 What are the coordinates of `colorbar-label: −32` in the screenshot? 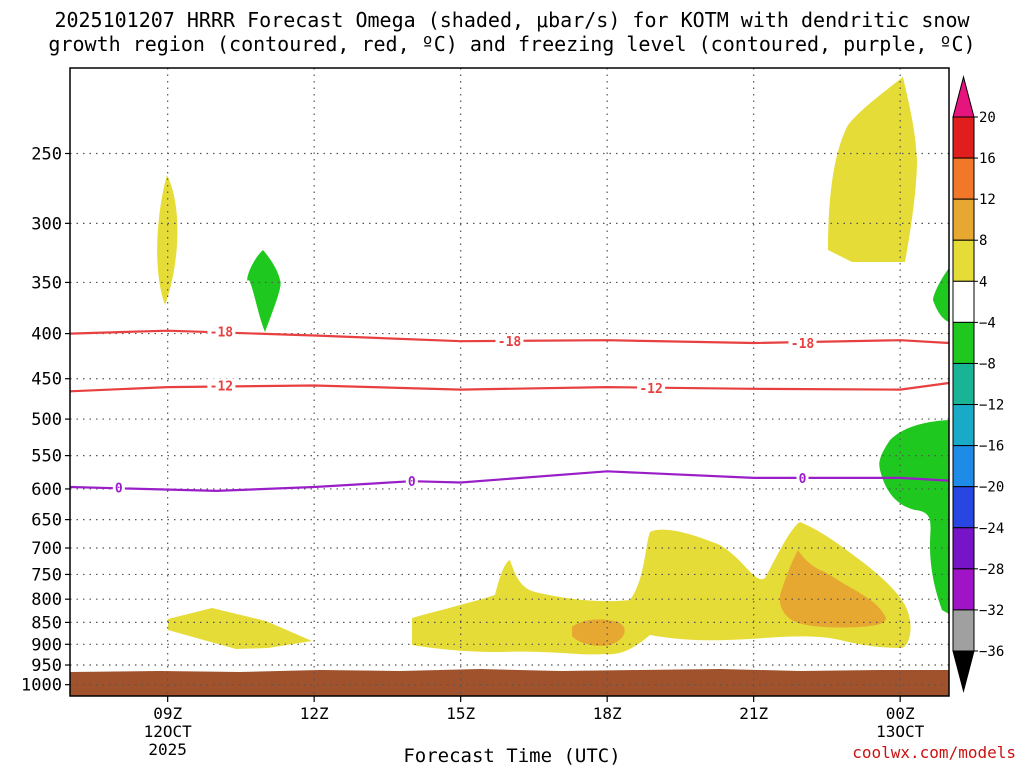 It's located at (991, 611).